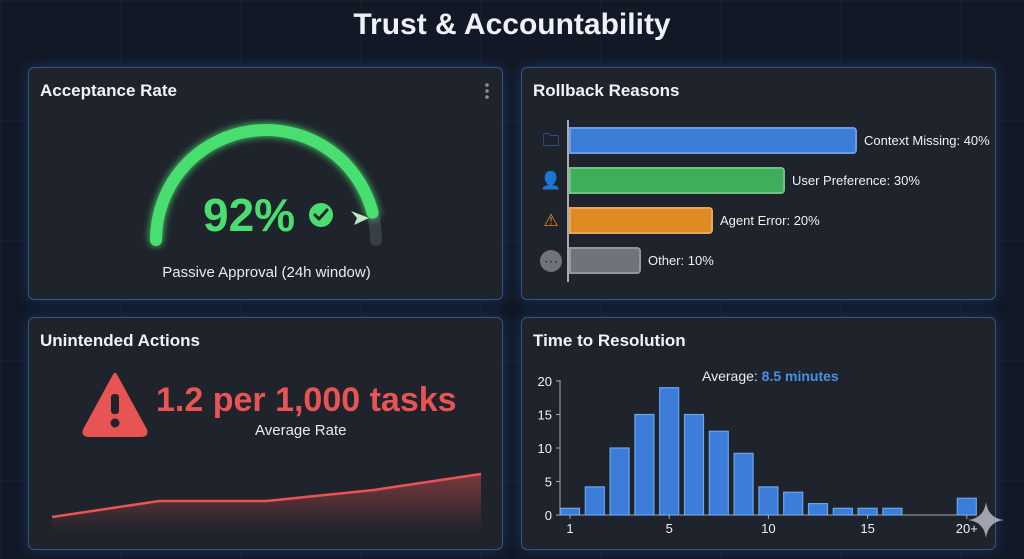 This screenshot has width=1024, height=559. Describe the element at coordinates (551, 261) in the screenshot. I see `more-icon: ⋯` at that location.